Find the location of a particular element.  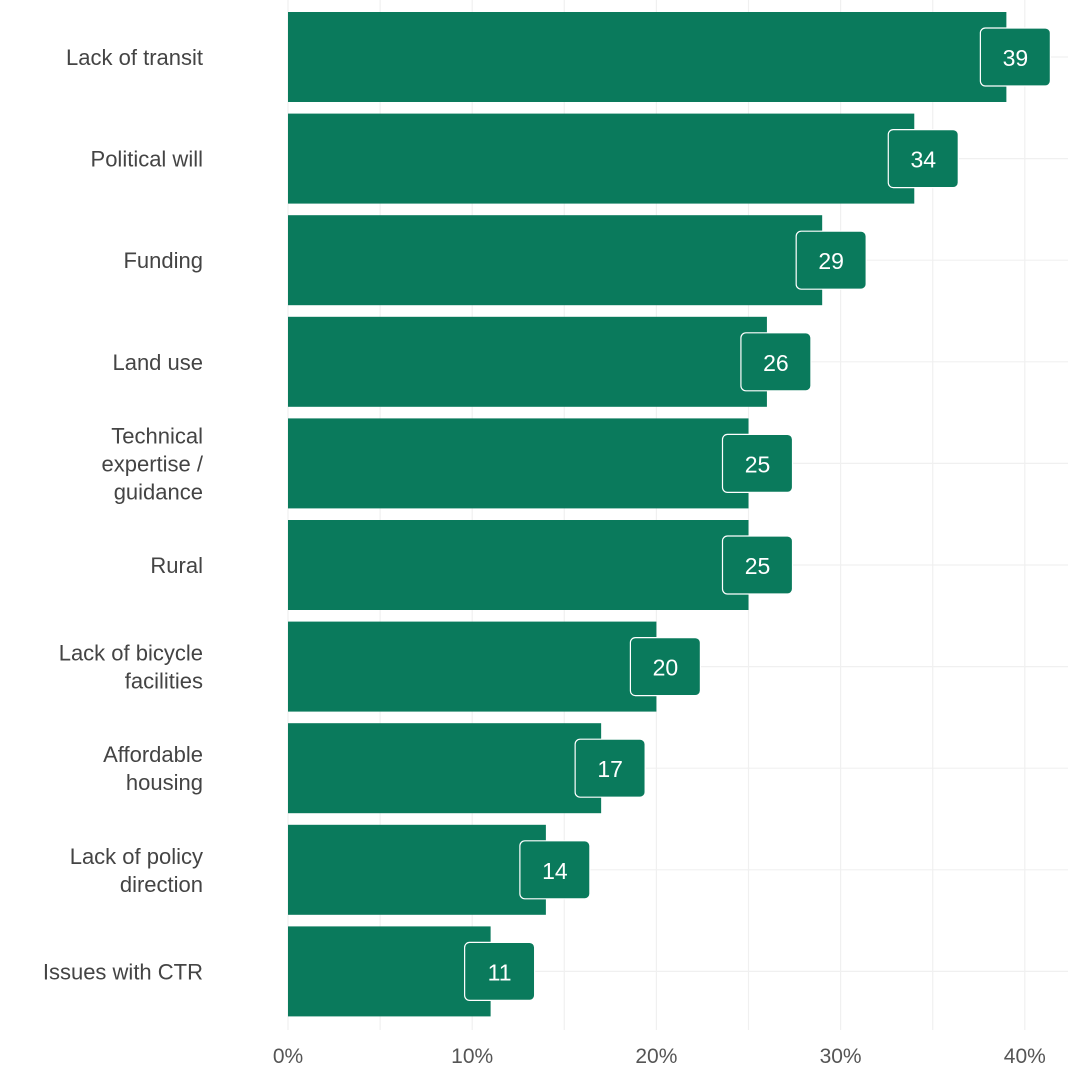

category-label-line: Political will is located at coordinates (147, 158).